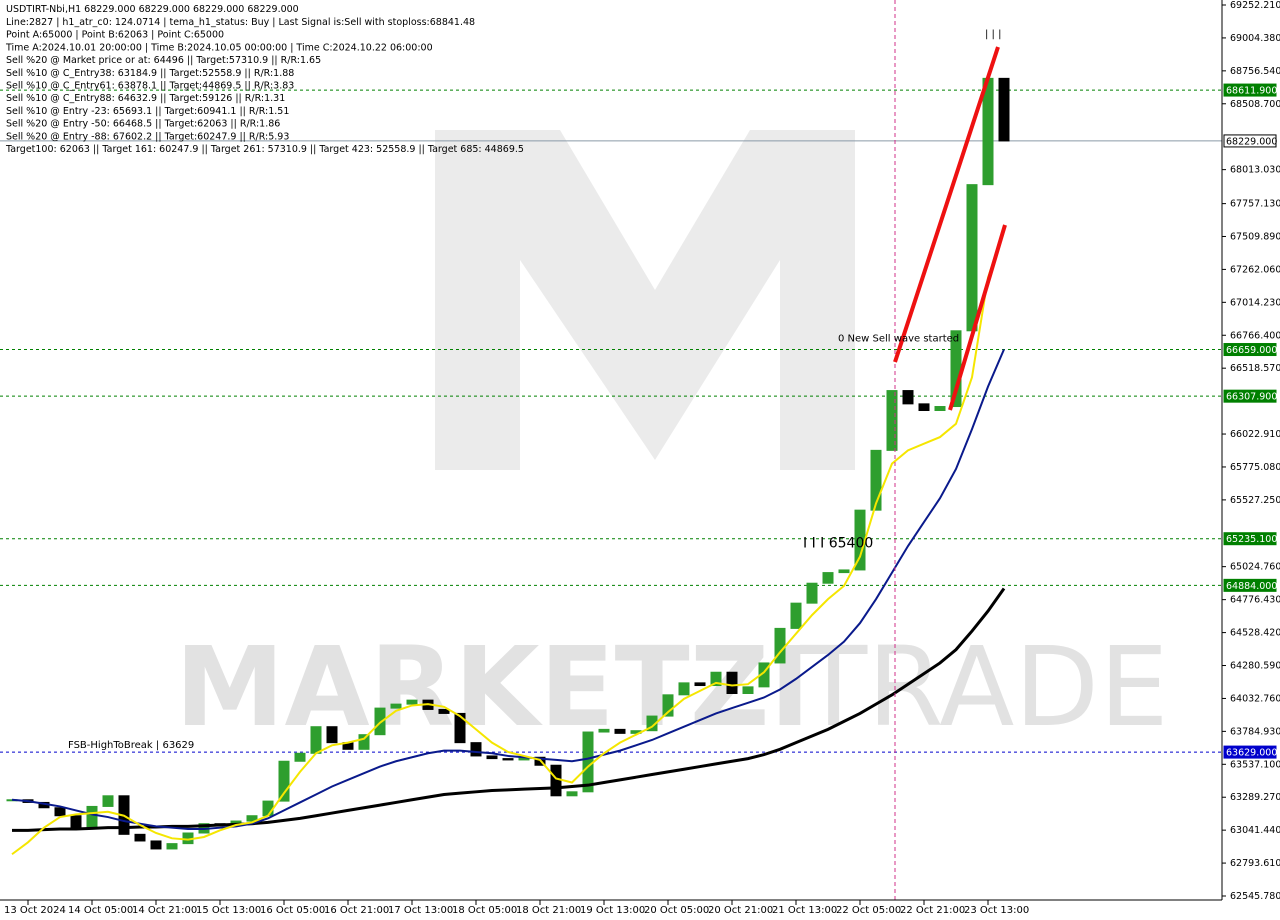 The width and height of the screenshot is (1280, 920). Describe the element at coordinates (1255, 302) in the screenshot. I see `y-tick-label: 67014.230` at that location.